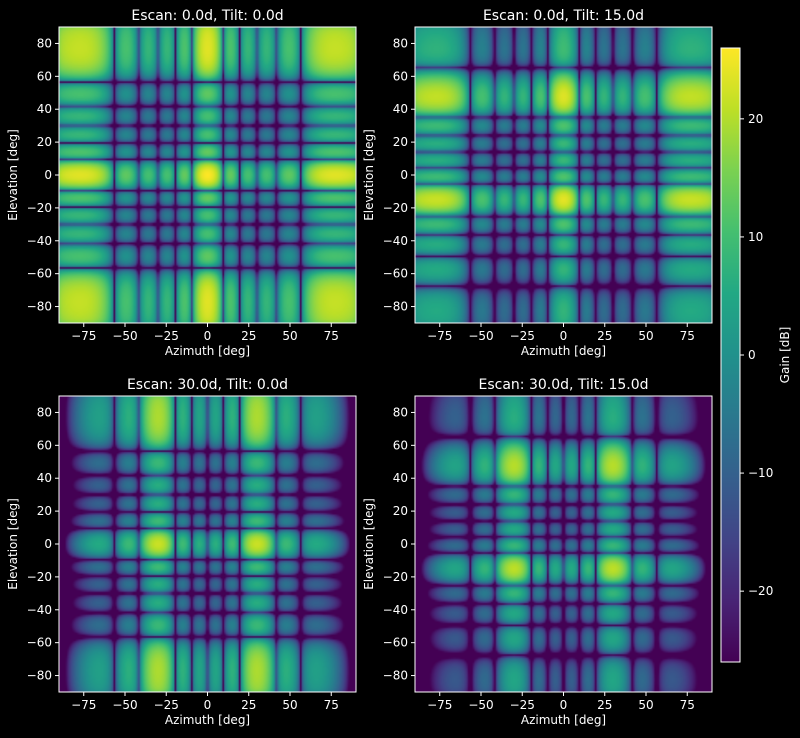 The height and width of the screenshot is (738, 800). What do you see at coordinates (730, 355) in the screenshot?
I see `colorbar-scale` at bounding box center [730, 355].